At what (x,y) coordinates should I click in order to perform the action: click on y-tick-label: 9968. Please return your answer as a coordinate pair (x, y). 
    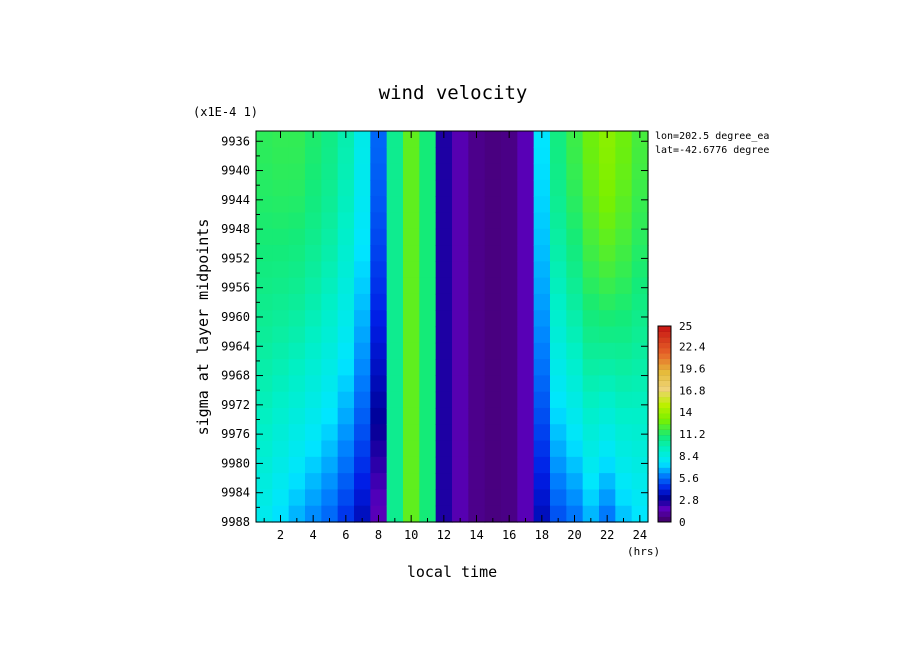
    Looking at the image, I should click on (235, 376).